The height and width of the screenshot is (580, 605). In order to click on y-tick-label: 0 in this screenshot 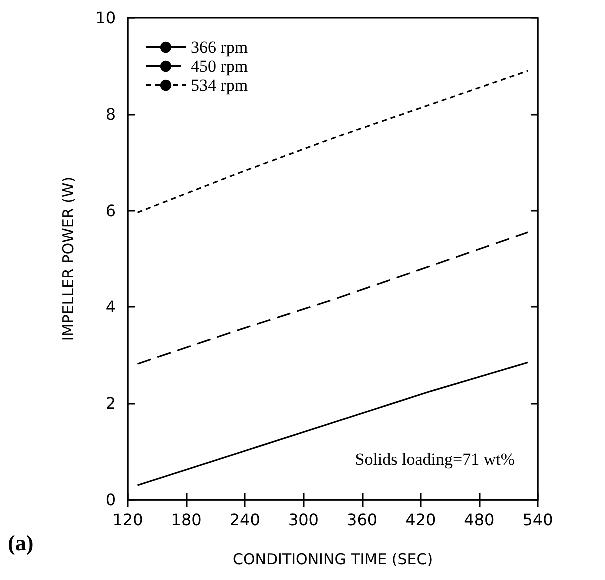, I will do `click(111, 500)`.